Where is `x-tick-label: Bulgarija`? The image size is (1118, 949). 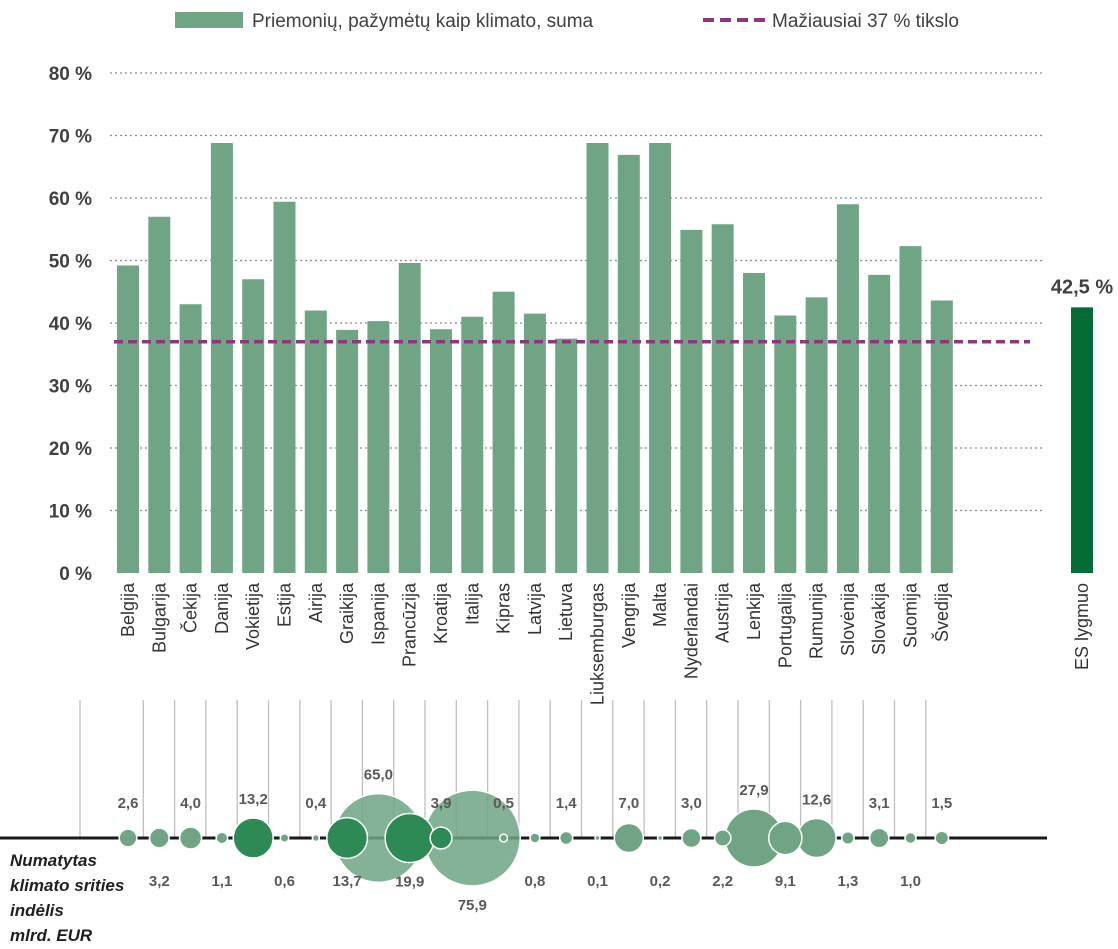 x-tick-label: Bulgarija is located at coordinates (159, 617).